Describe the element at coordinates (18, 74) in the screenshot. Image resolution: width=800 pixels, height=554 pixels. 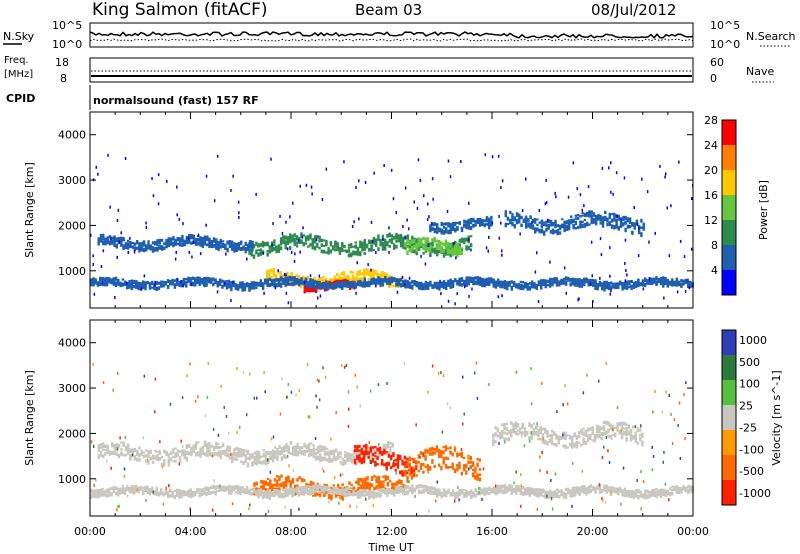
I see `freq-label-line2: [MHz]` at that location.